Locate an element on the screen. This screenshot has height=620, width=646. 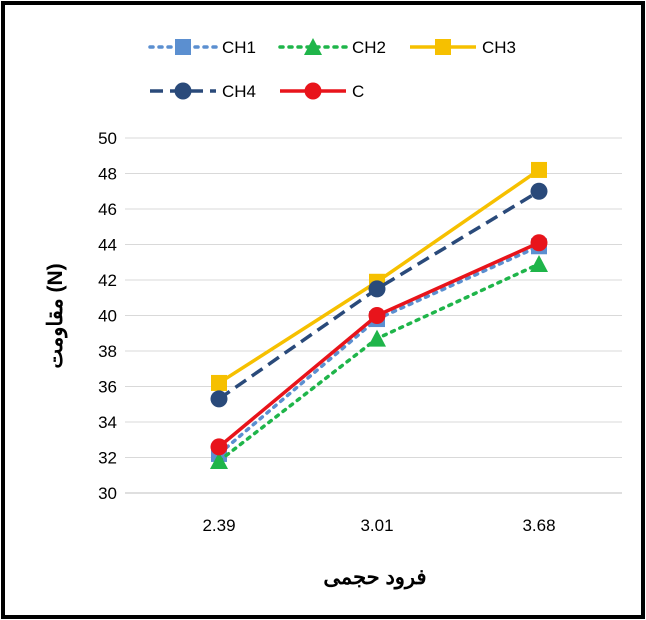
legend-item-ch3: CH3 is located at coordinates (463, 47).